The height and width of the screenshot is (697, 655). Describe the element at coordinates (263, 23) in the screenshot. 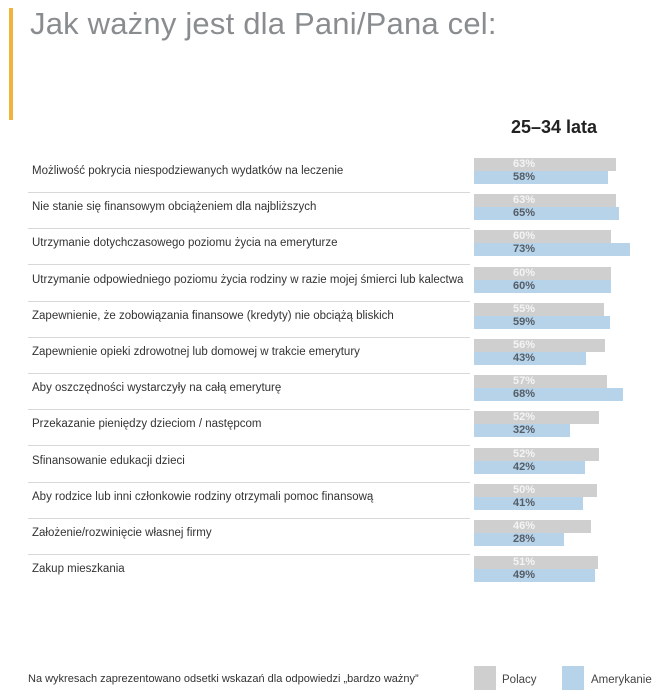

I see `chart-title: Jak ważny jest dla Pani/Pana cel:` at that location.